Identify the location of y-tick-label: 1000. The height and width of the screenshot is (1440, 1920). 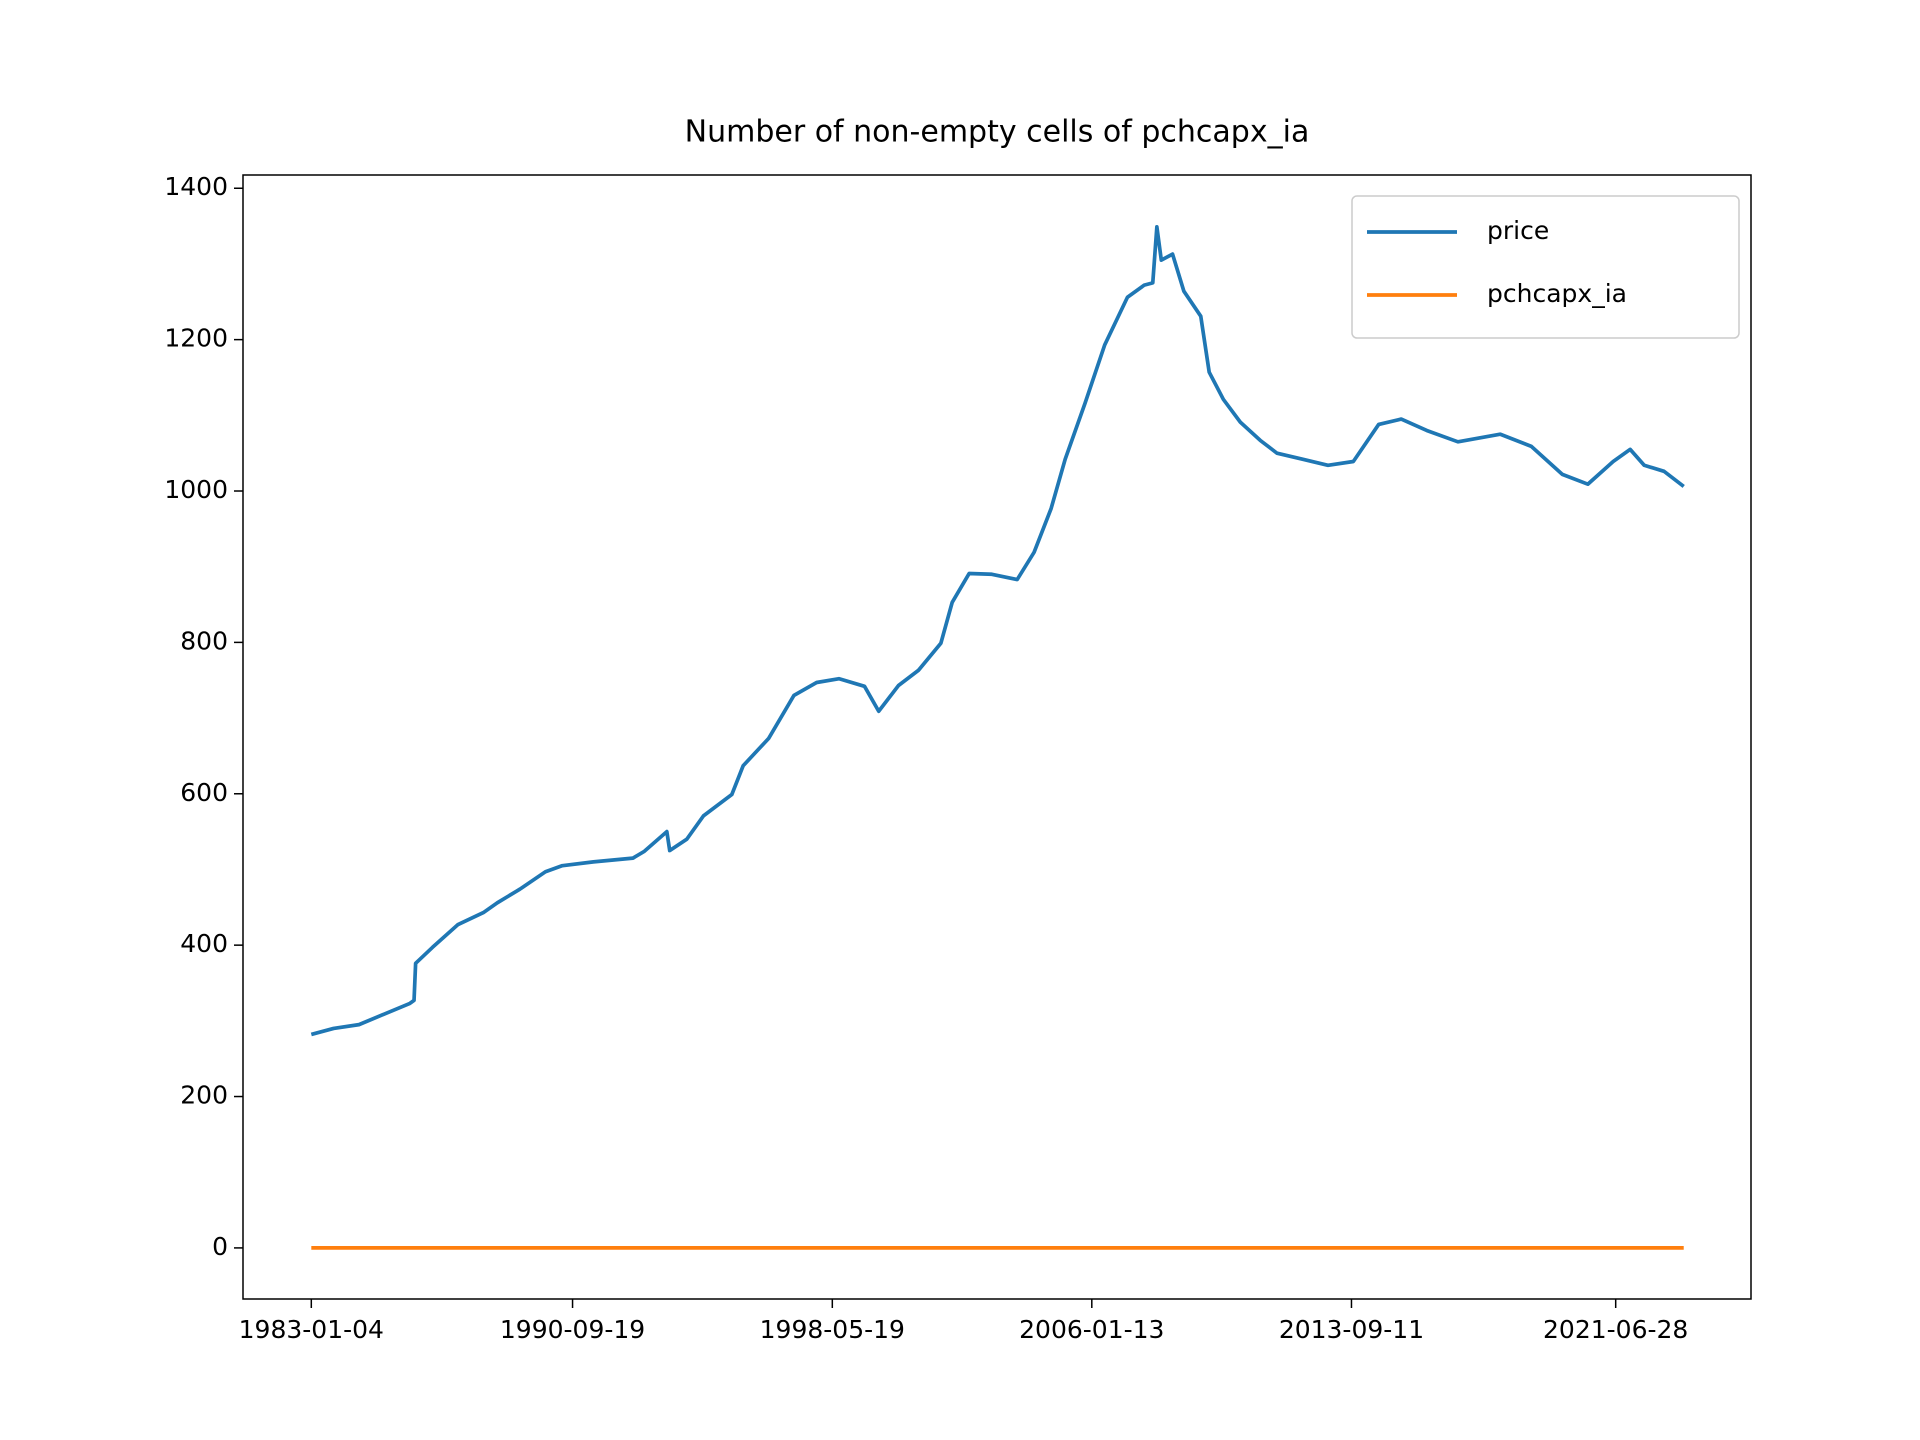
(196, 489).